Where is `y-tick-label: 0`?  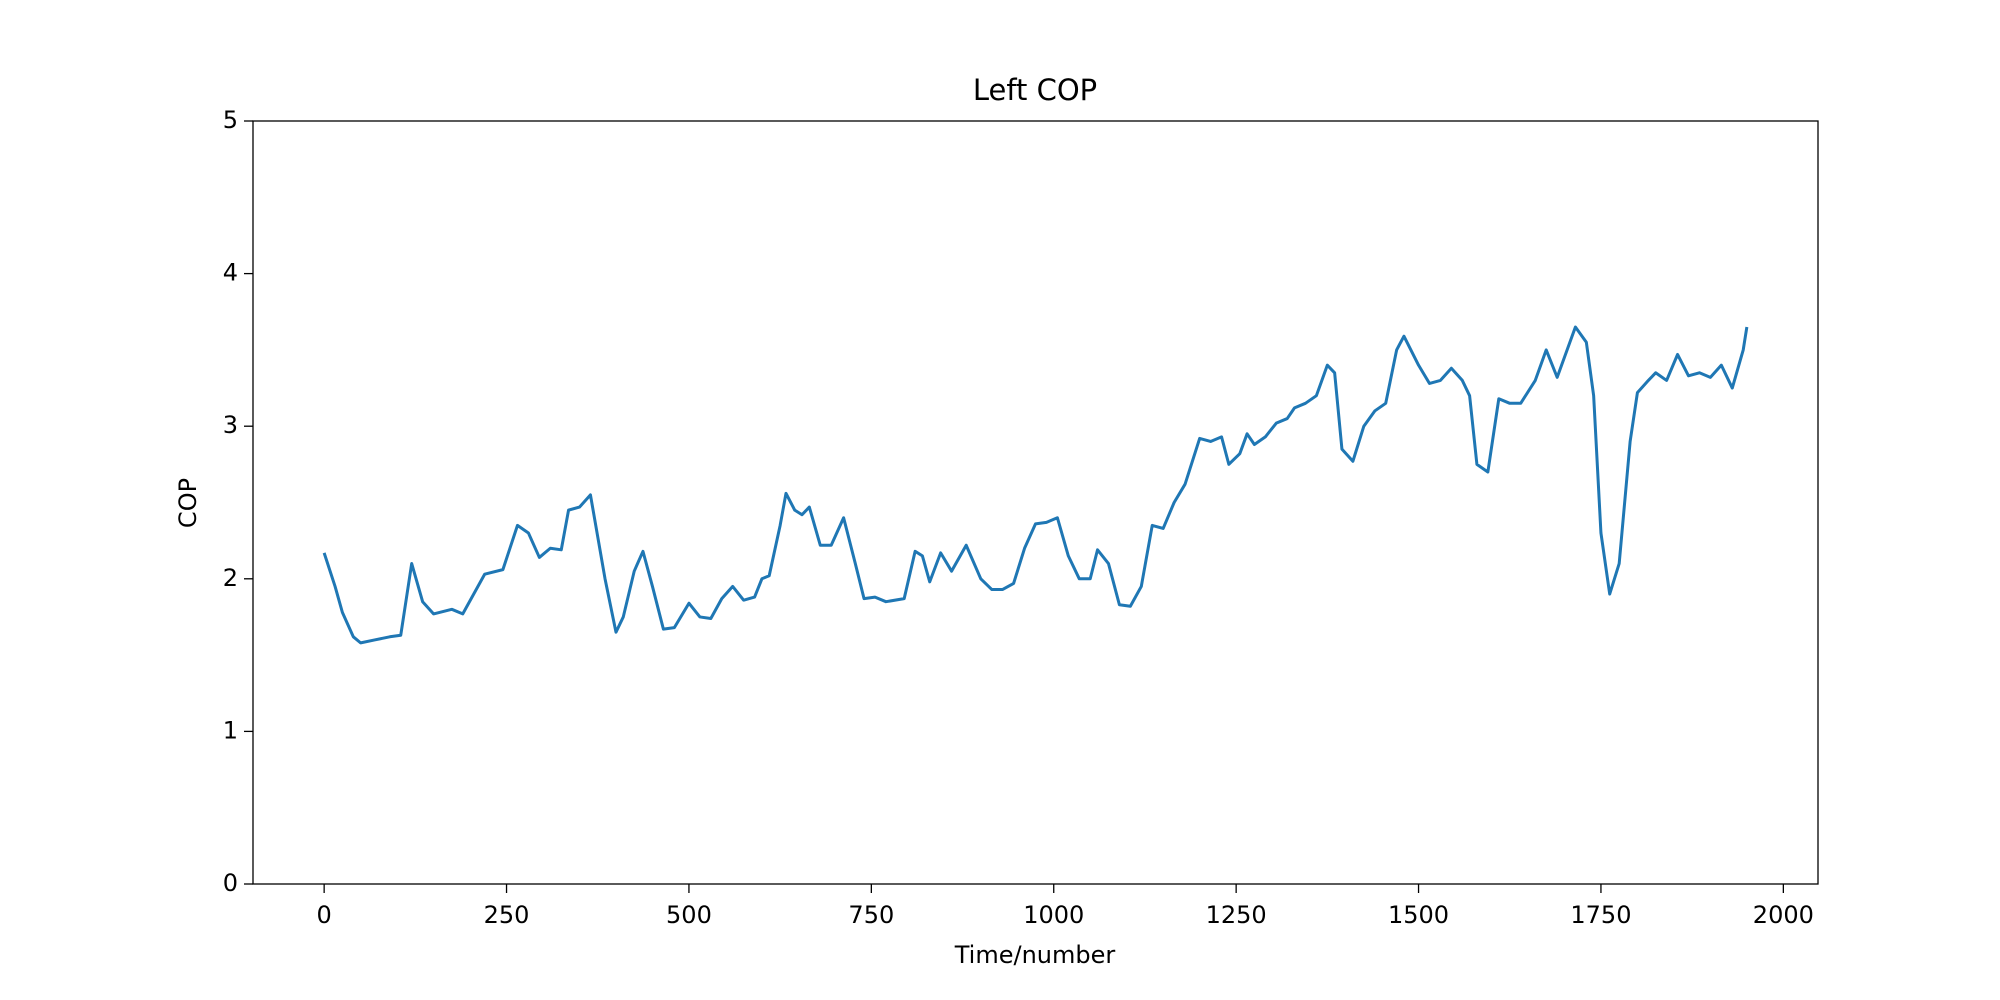
y-tick-label: 0 is located at coordinates (230, 883).